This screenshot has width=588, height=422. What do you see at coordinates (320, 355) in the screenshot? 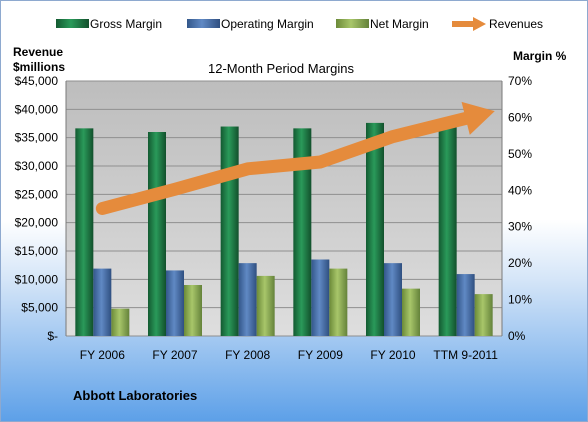
I see `x-tick-label: FY 2009` at bounding box center [320, 355].